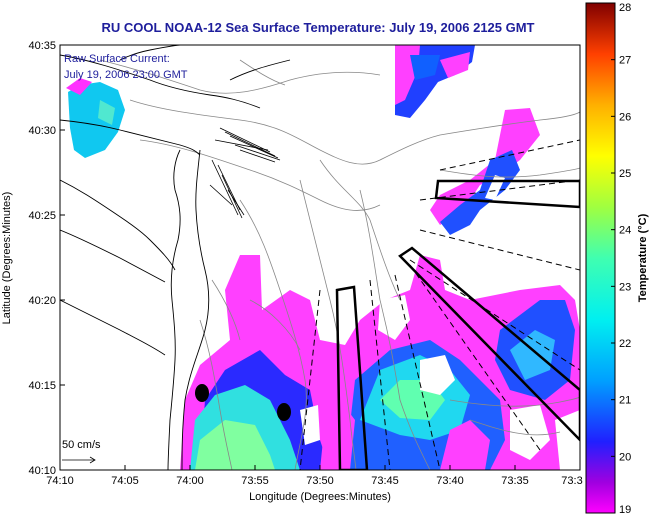 The image size is (651, 518). What do you see at coordinates (42, 471) in the screenshot?
I see `y-tick-label: 40:10` at bounding box center [42, 471].